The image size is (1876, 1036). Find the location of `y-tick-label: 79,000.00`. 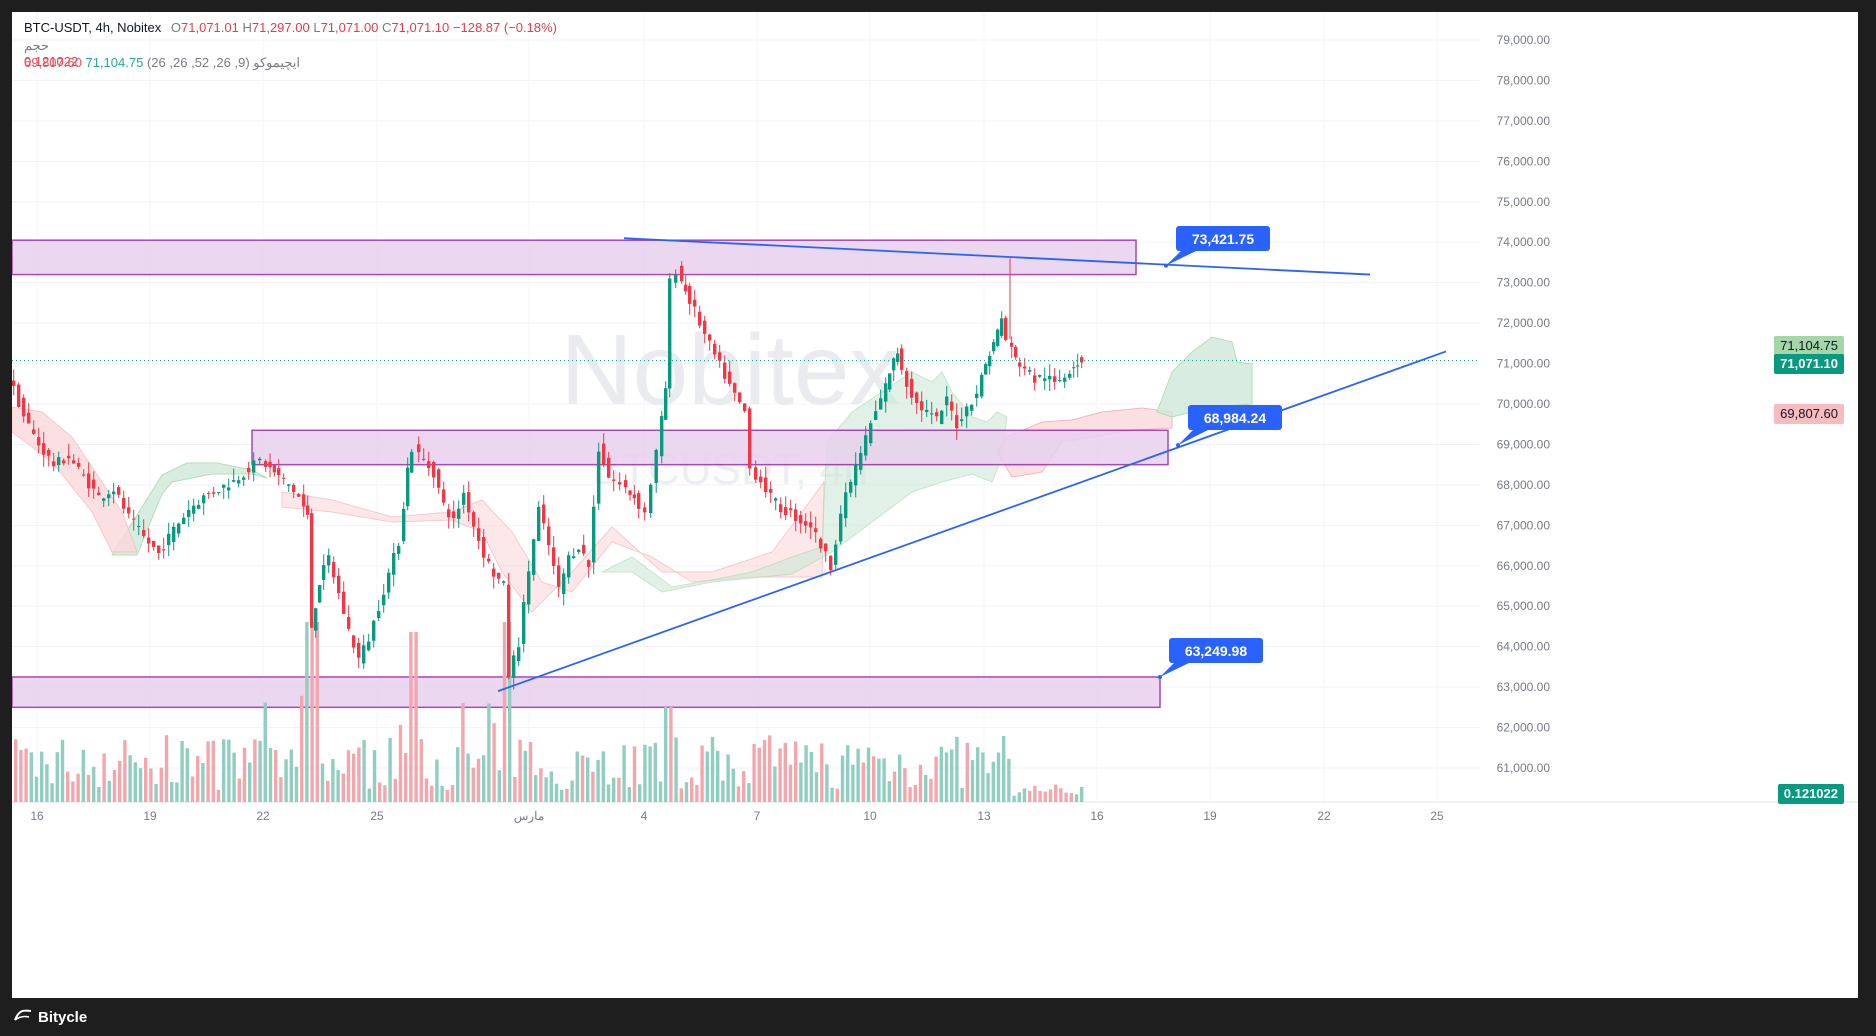

y-tick-label: 79,000.00 is located at coordinates (1524, 40).